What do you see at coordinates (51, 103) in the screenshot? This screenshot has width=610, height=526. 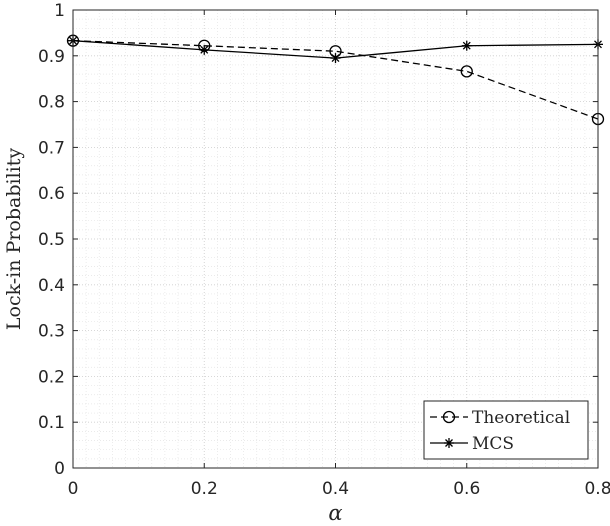 I see `y-tick-label: 0.8` at bounding box center [51, 103].